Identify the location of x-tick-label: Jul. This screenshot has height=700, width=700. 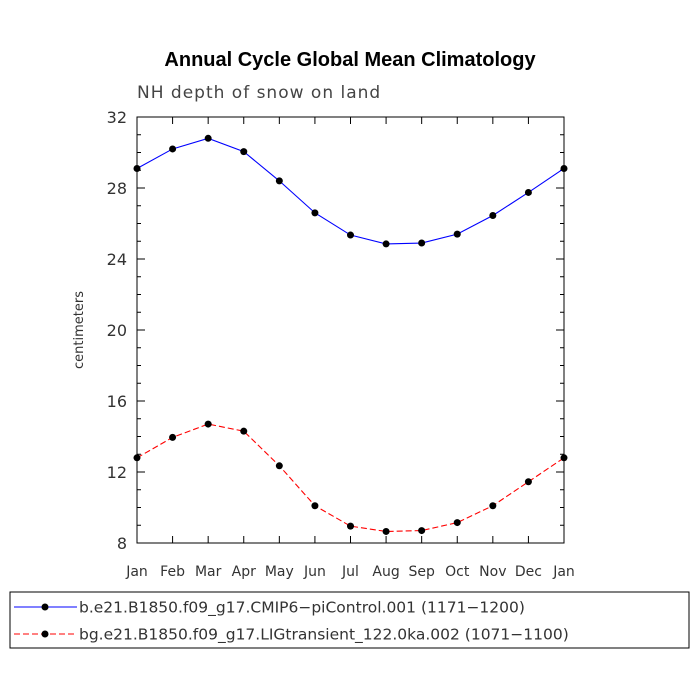
(350, 572).